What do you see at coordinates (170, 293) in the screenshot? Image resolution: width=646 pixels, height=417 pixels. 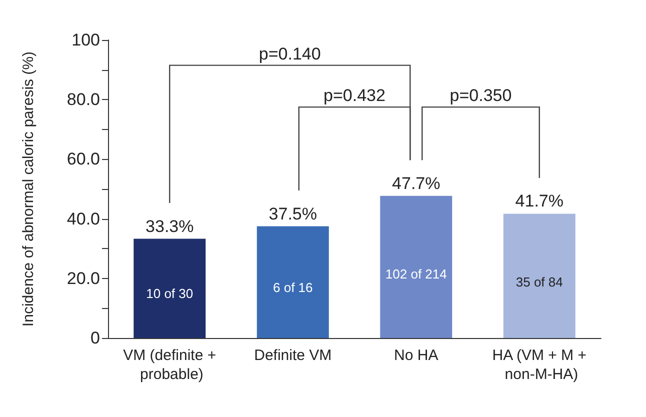 I see `annotation: 10 of 30` at bounding box center [170, 293].